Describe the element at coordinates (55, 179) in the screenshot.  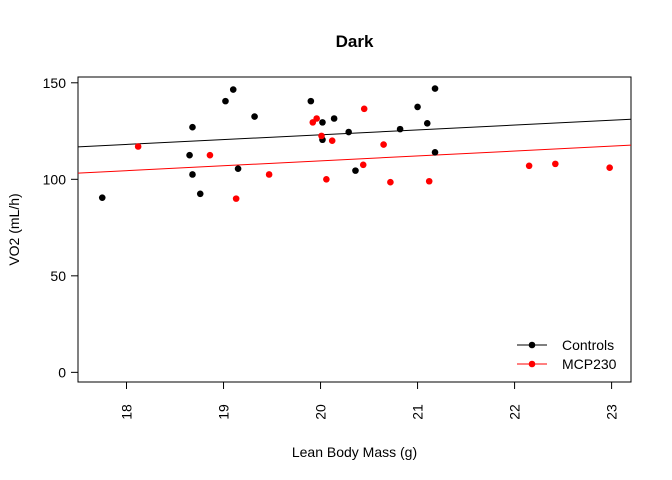
I see `y-tick-label: 100` at that location.